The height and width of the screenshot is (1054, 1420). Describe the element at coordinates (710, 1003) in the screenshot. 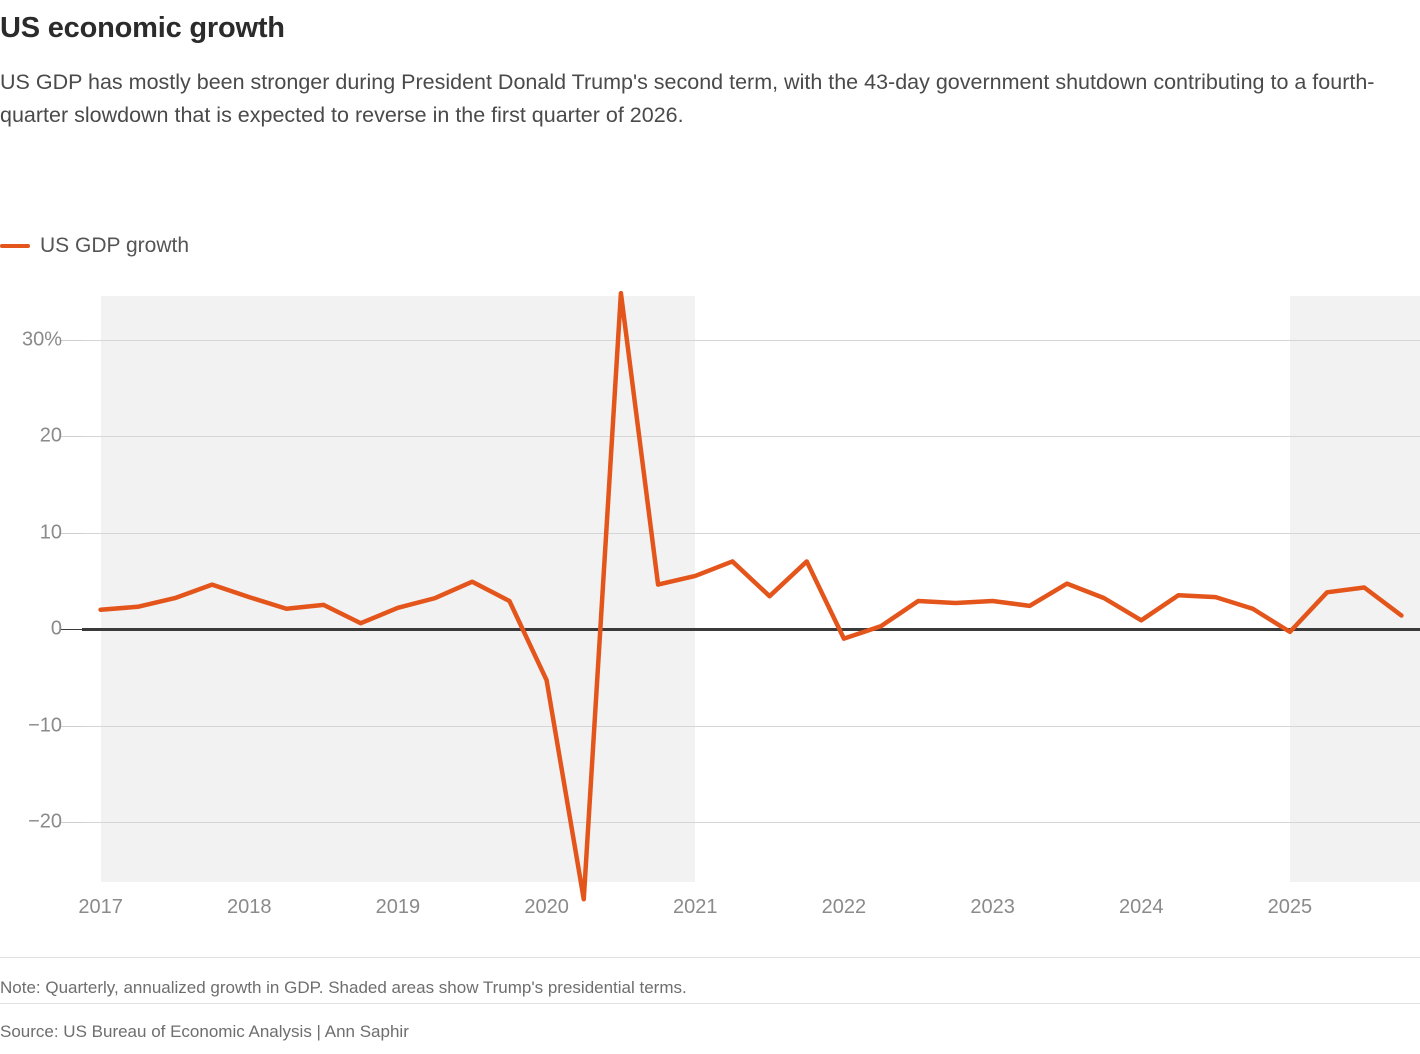

I see `footer-divider-bottom` at that location.